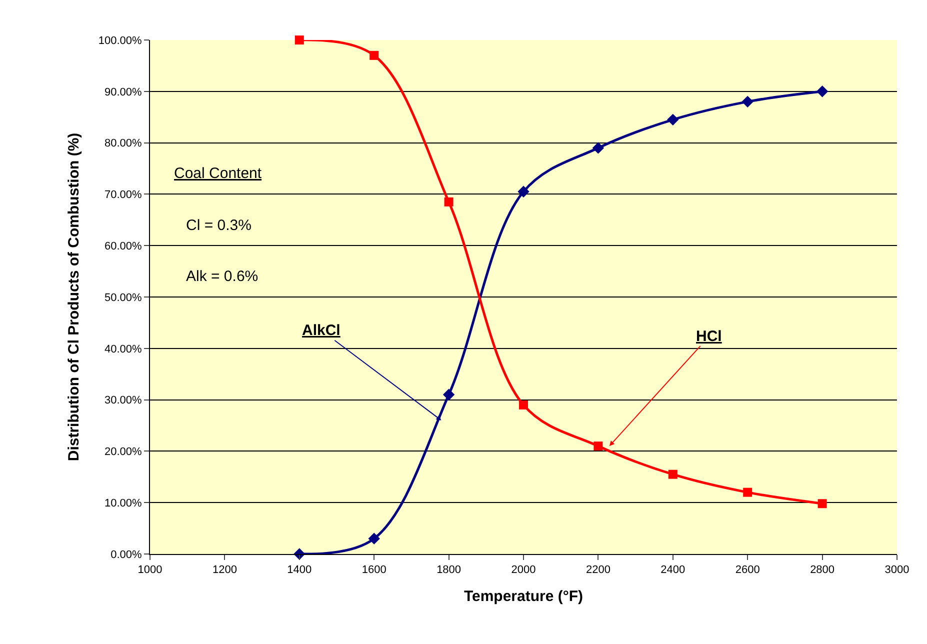  I want to click on x-tick-label: 1600, so click(374, 570).